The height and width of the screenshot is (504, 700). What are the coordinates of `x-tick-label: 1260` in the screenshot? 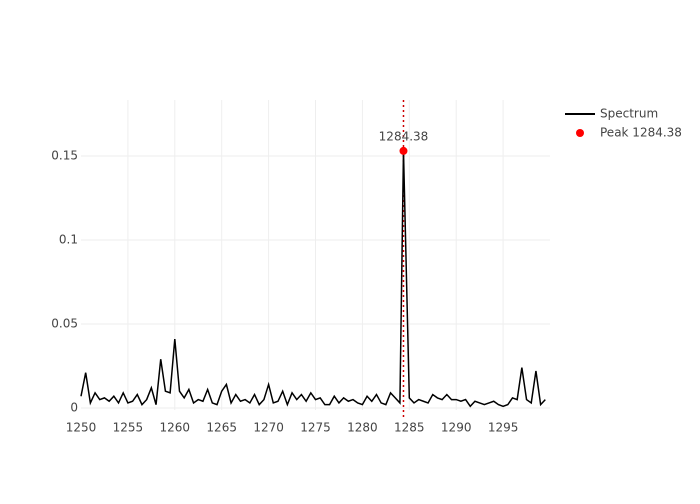 It's located at (175, 428).